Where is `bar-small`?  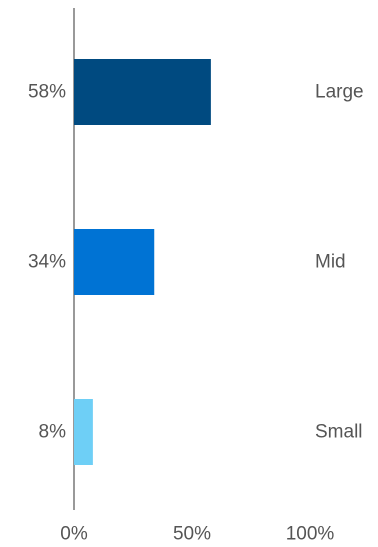 bar-small is located at coordinates (83, 432).